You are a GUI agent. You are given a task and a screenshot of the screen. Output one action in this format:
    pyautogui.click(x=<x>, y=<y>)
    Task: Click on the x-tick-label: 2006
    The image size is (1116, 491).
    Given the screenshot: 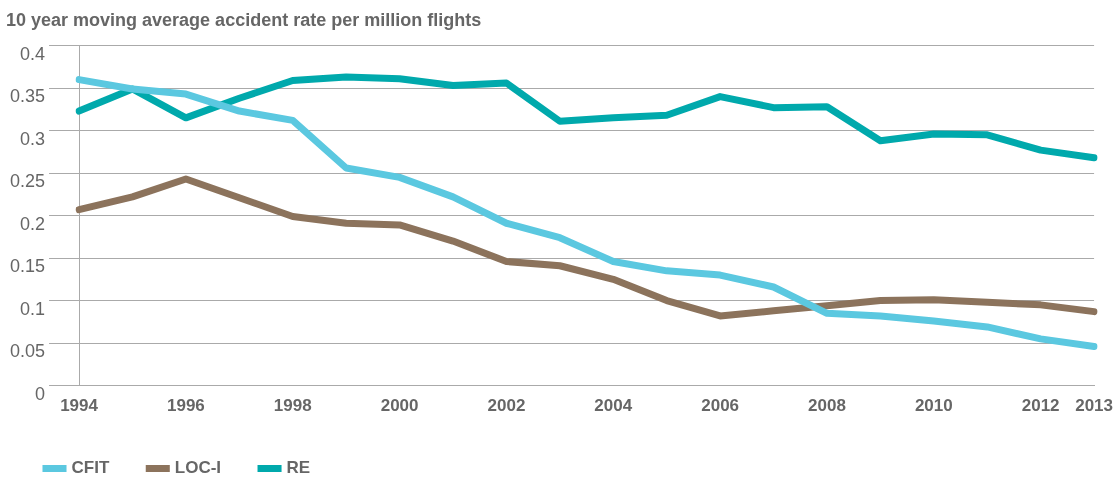 What is the action you would take?
    pyautogui.click(x=720, y=406)
    